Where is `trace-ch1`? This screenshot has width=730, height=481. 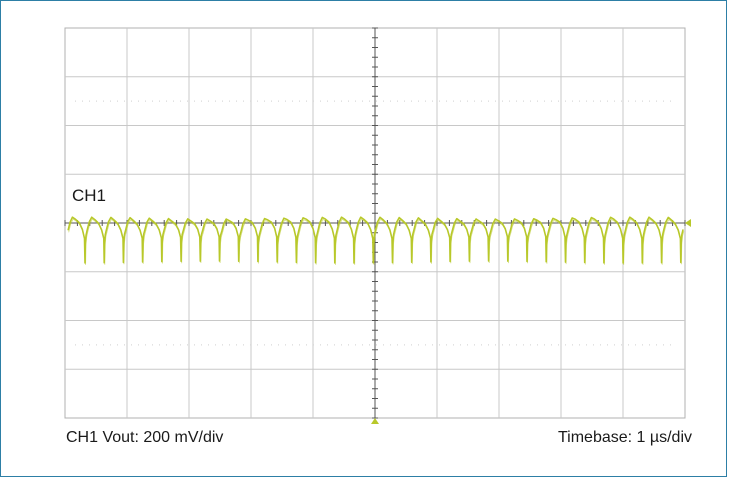 trace-ch1 is located at coordinates (375, 240).